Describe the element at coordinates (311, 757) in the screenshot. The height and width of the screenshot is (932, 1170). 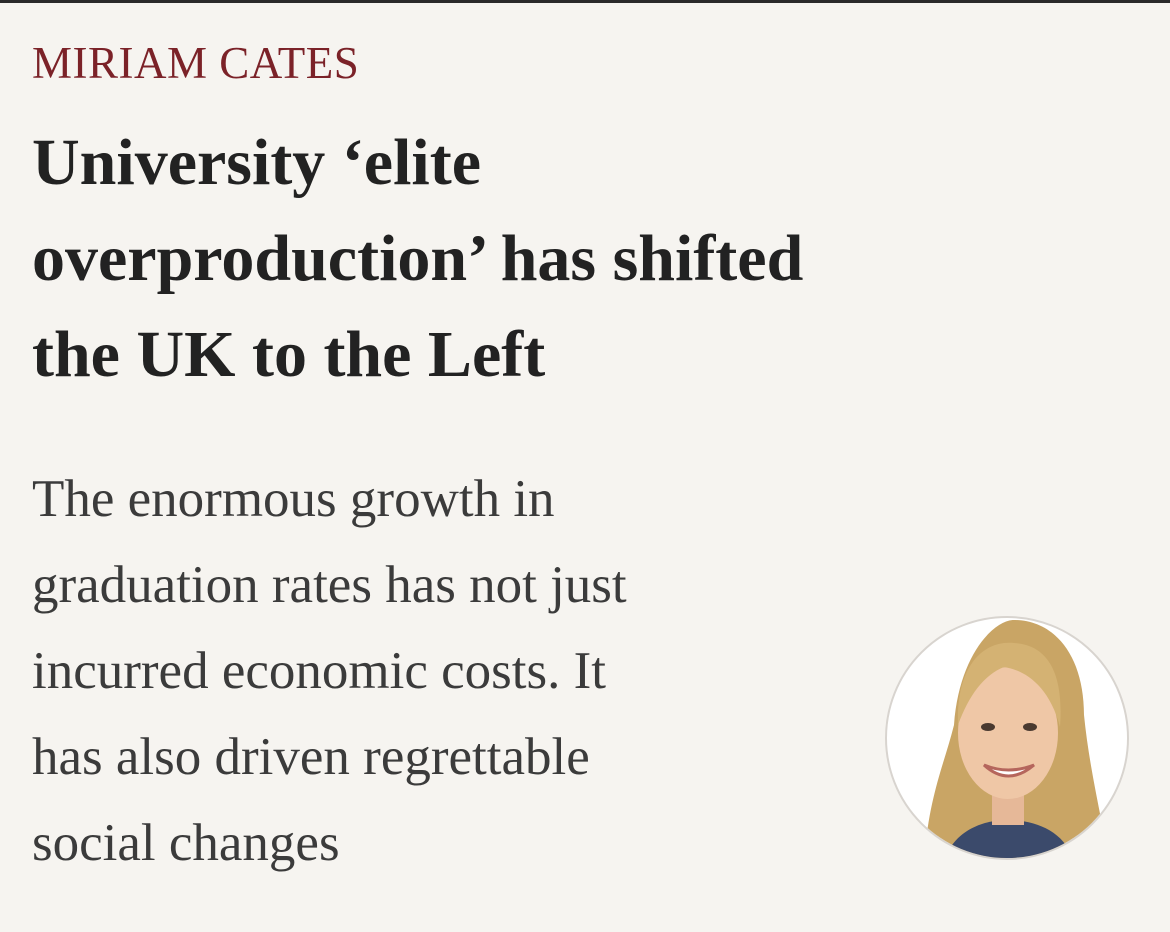
I see `standfirst-line: has also driven regrettable` at that location.